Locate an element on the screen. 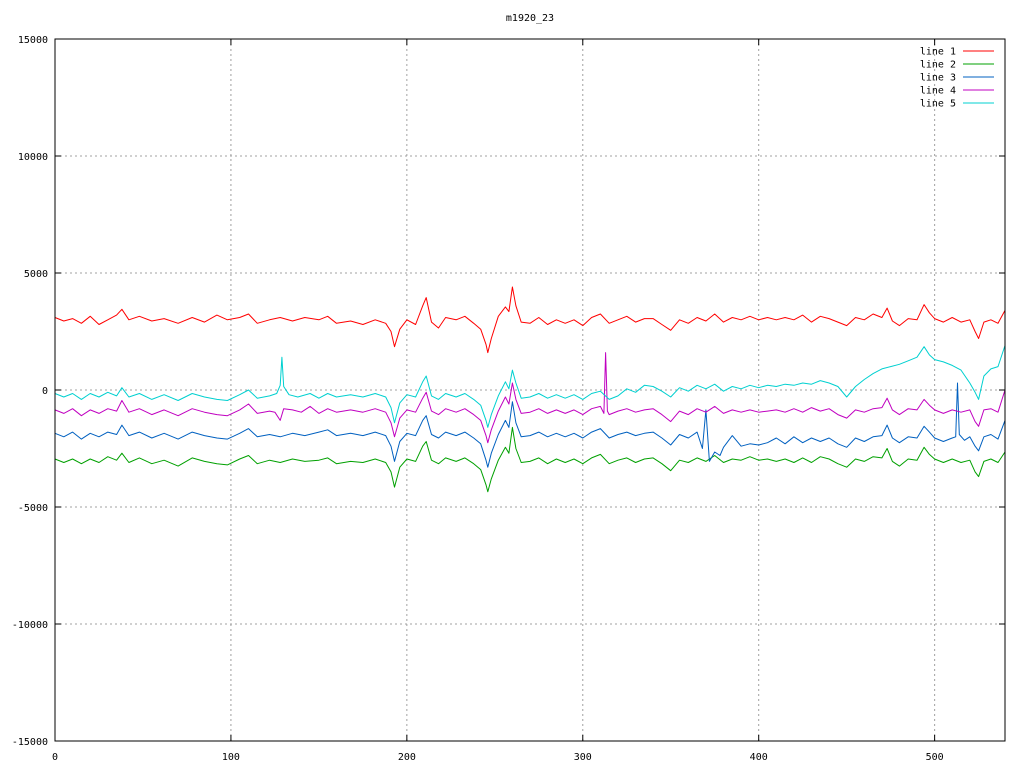 The height and width of the screenshot is (768, 1024). x-tick-label: 300 is located at coordinates (583, 757).